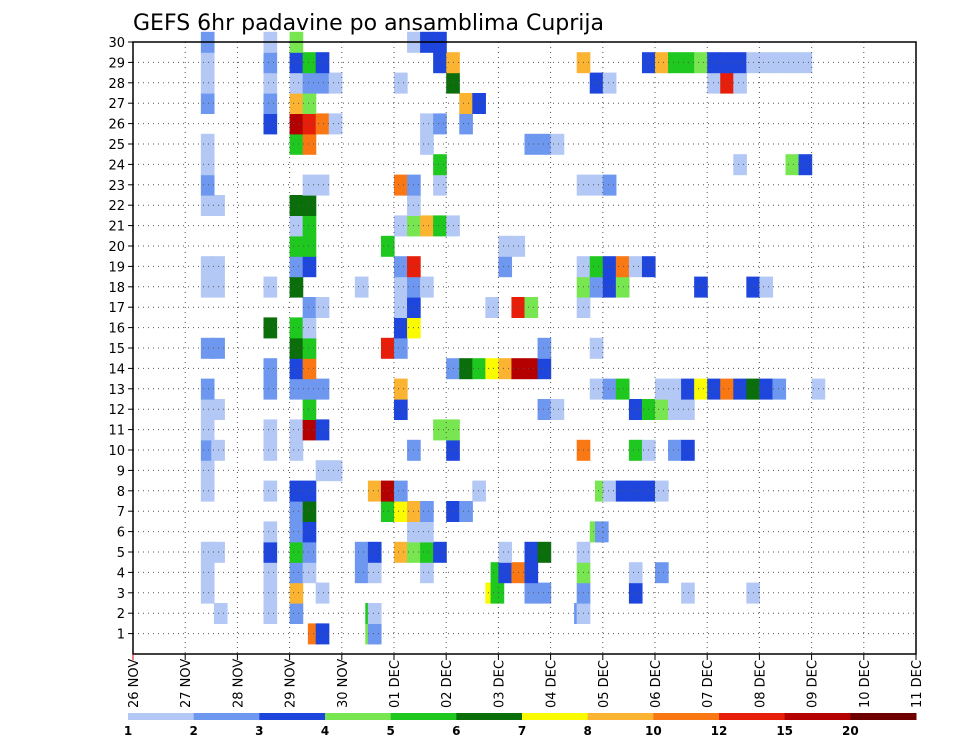  Describe the element at coordinates (121, 471) in the screenshot. I see `y-tick-label-9: 9` at that location.